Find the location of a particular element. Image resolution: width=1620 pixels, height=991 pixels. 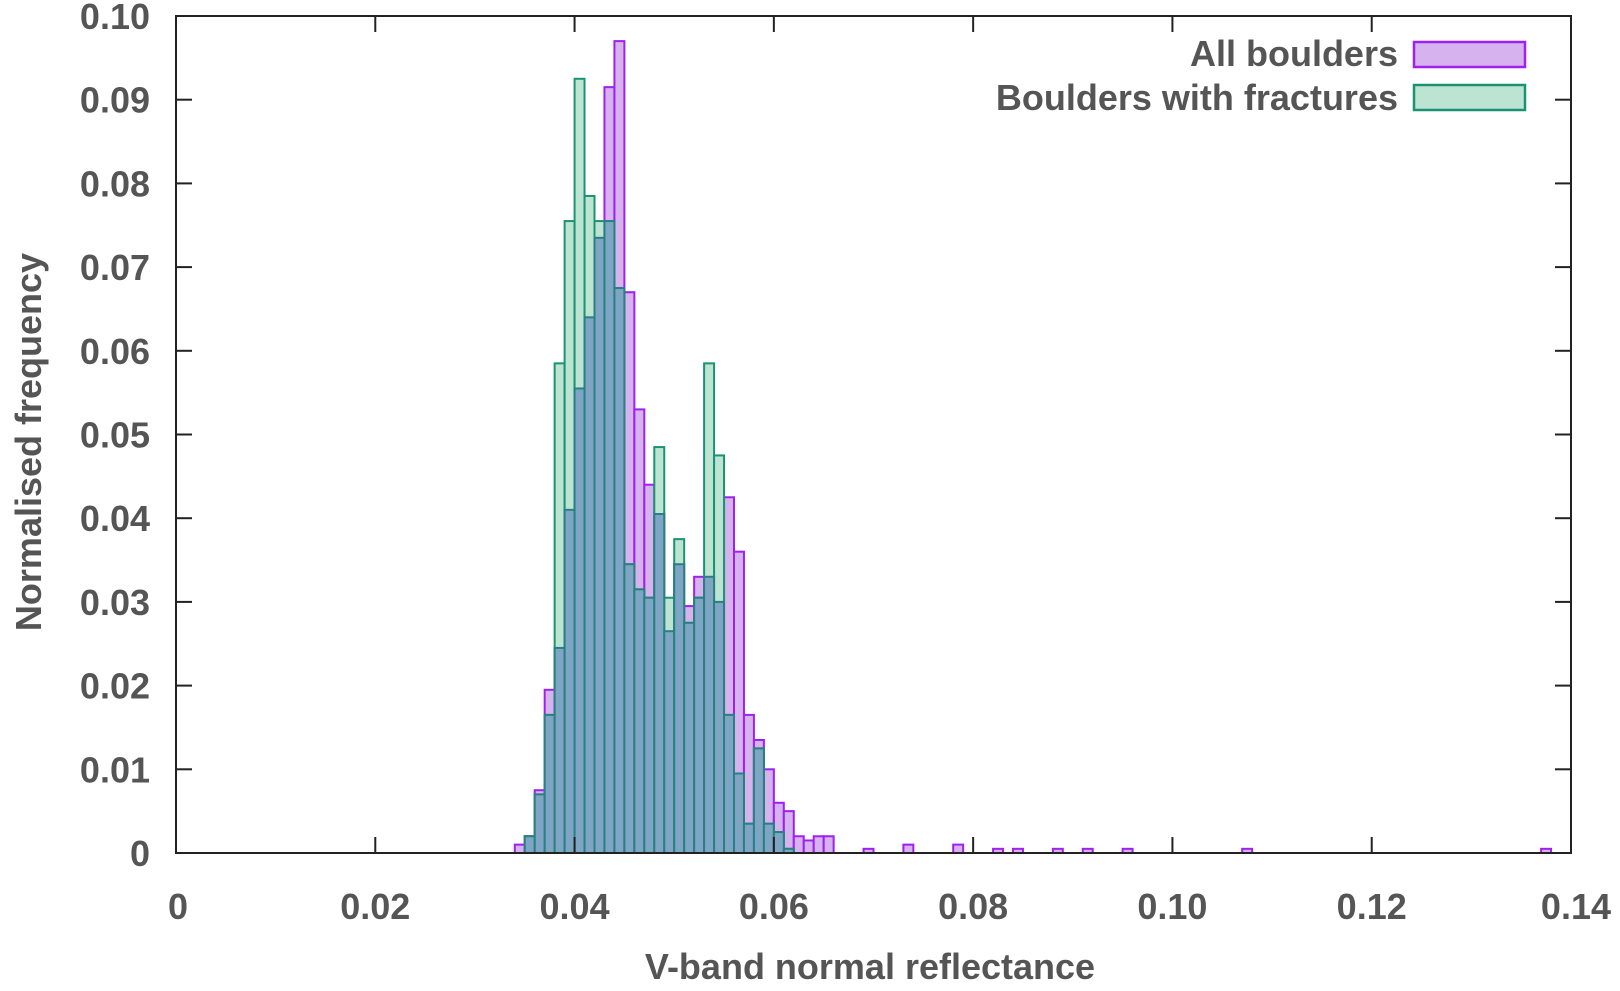

y-tick-label: 0.01 is located at coordinates (115, 769).